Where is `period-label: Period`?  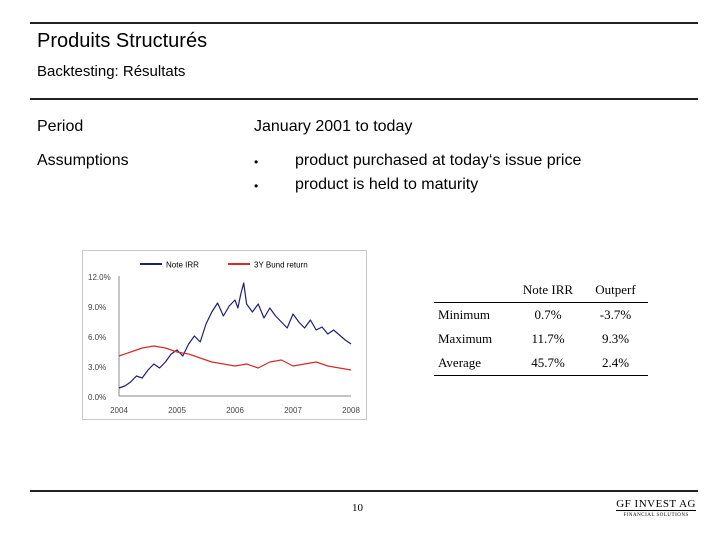 period-label: Period is located at coordinates (60, 126).